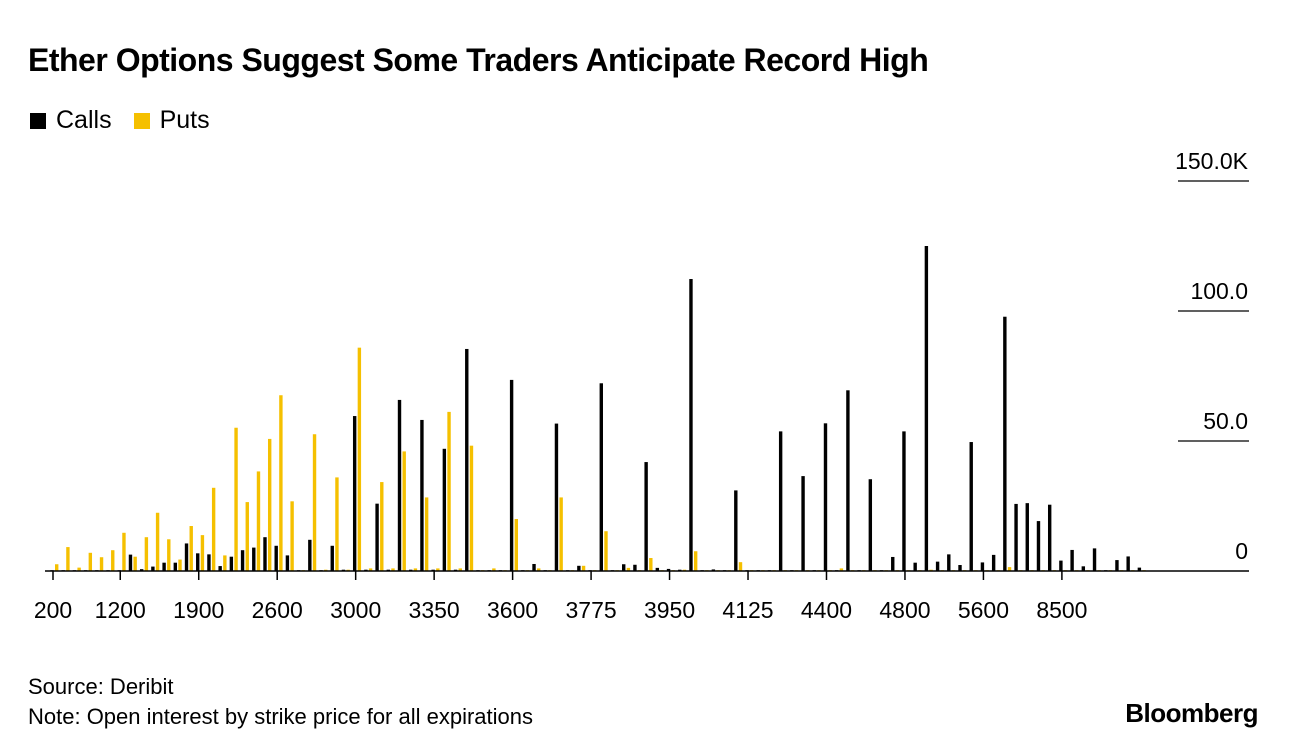  Describe the element at coordinates (120, 610) in the screenshot. I see `x-tick-label: 1200` at that location.